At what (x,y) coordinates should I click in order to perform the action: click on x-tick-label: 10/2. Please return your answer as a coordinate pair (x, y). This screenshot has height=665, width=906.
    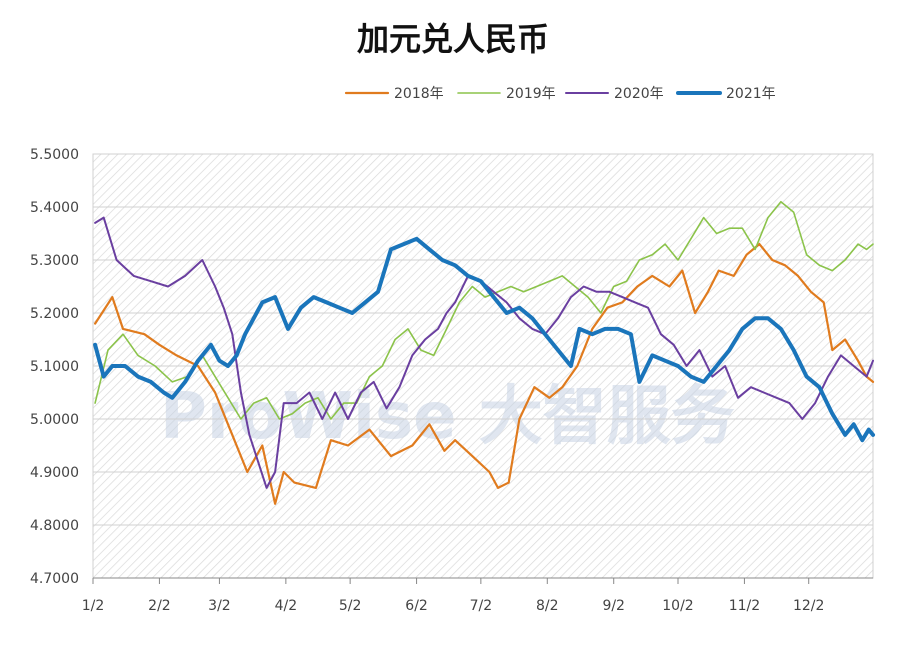
    Looking at the image, I should click on (677, 606).